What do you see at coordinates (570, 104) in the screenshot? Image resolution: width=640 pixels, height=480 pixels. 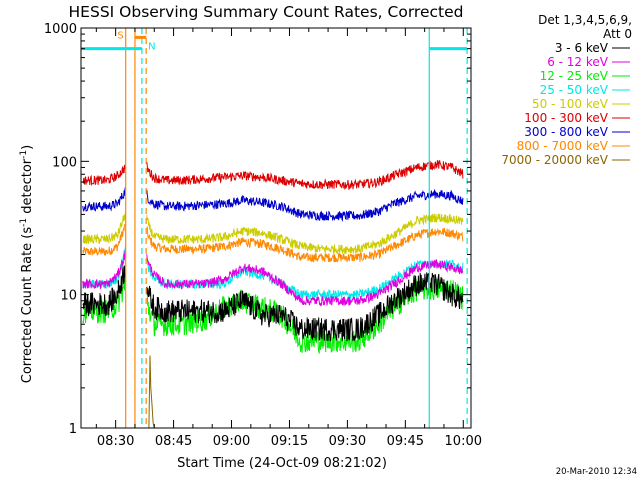 I see `legend-label-4: 50 - 100 keV` at bounding box center [570, 104].